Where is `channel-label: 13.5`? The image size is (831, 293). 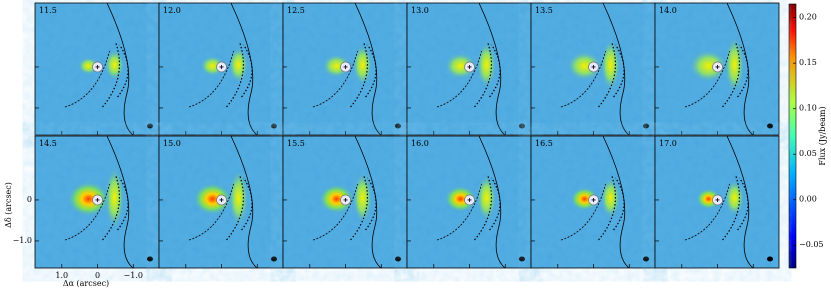
channel-label: 13.5 is located at coordinates (544, 10).